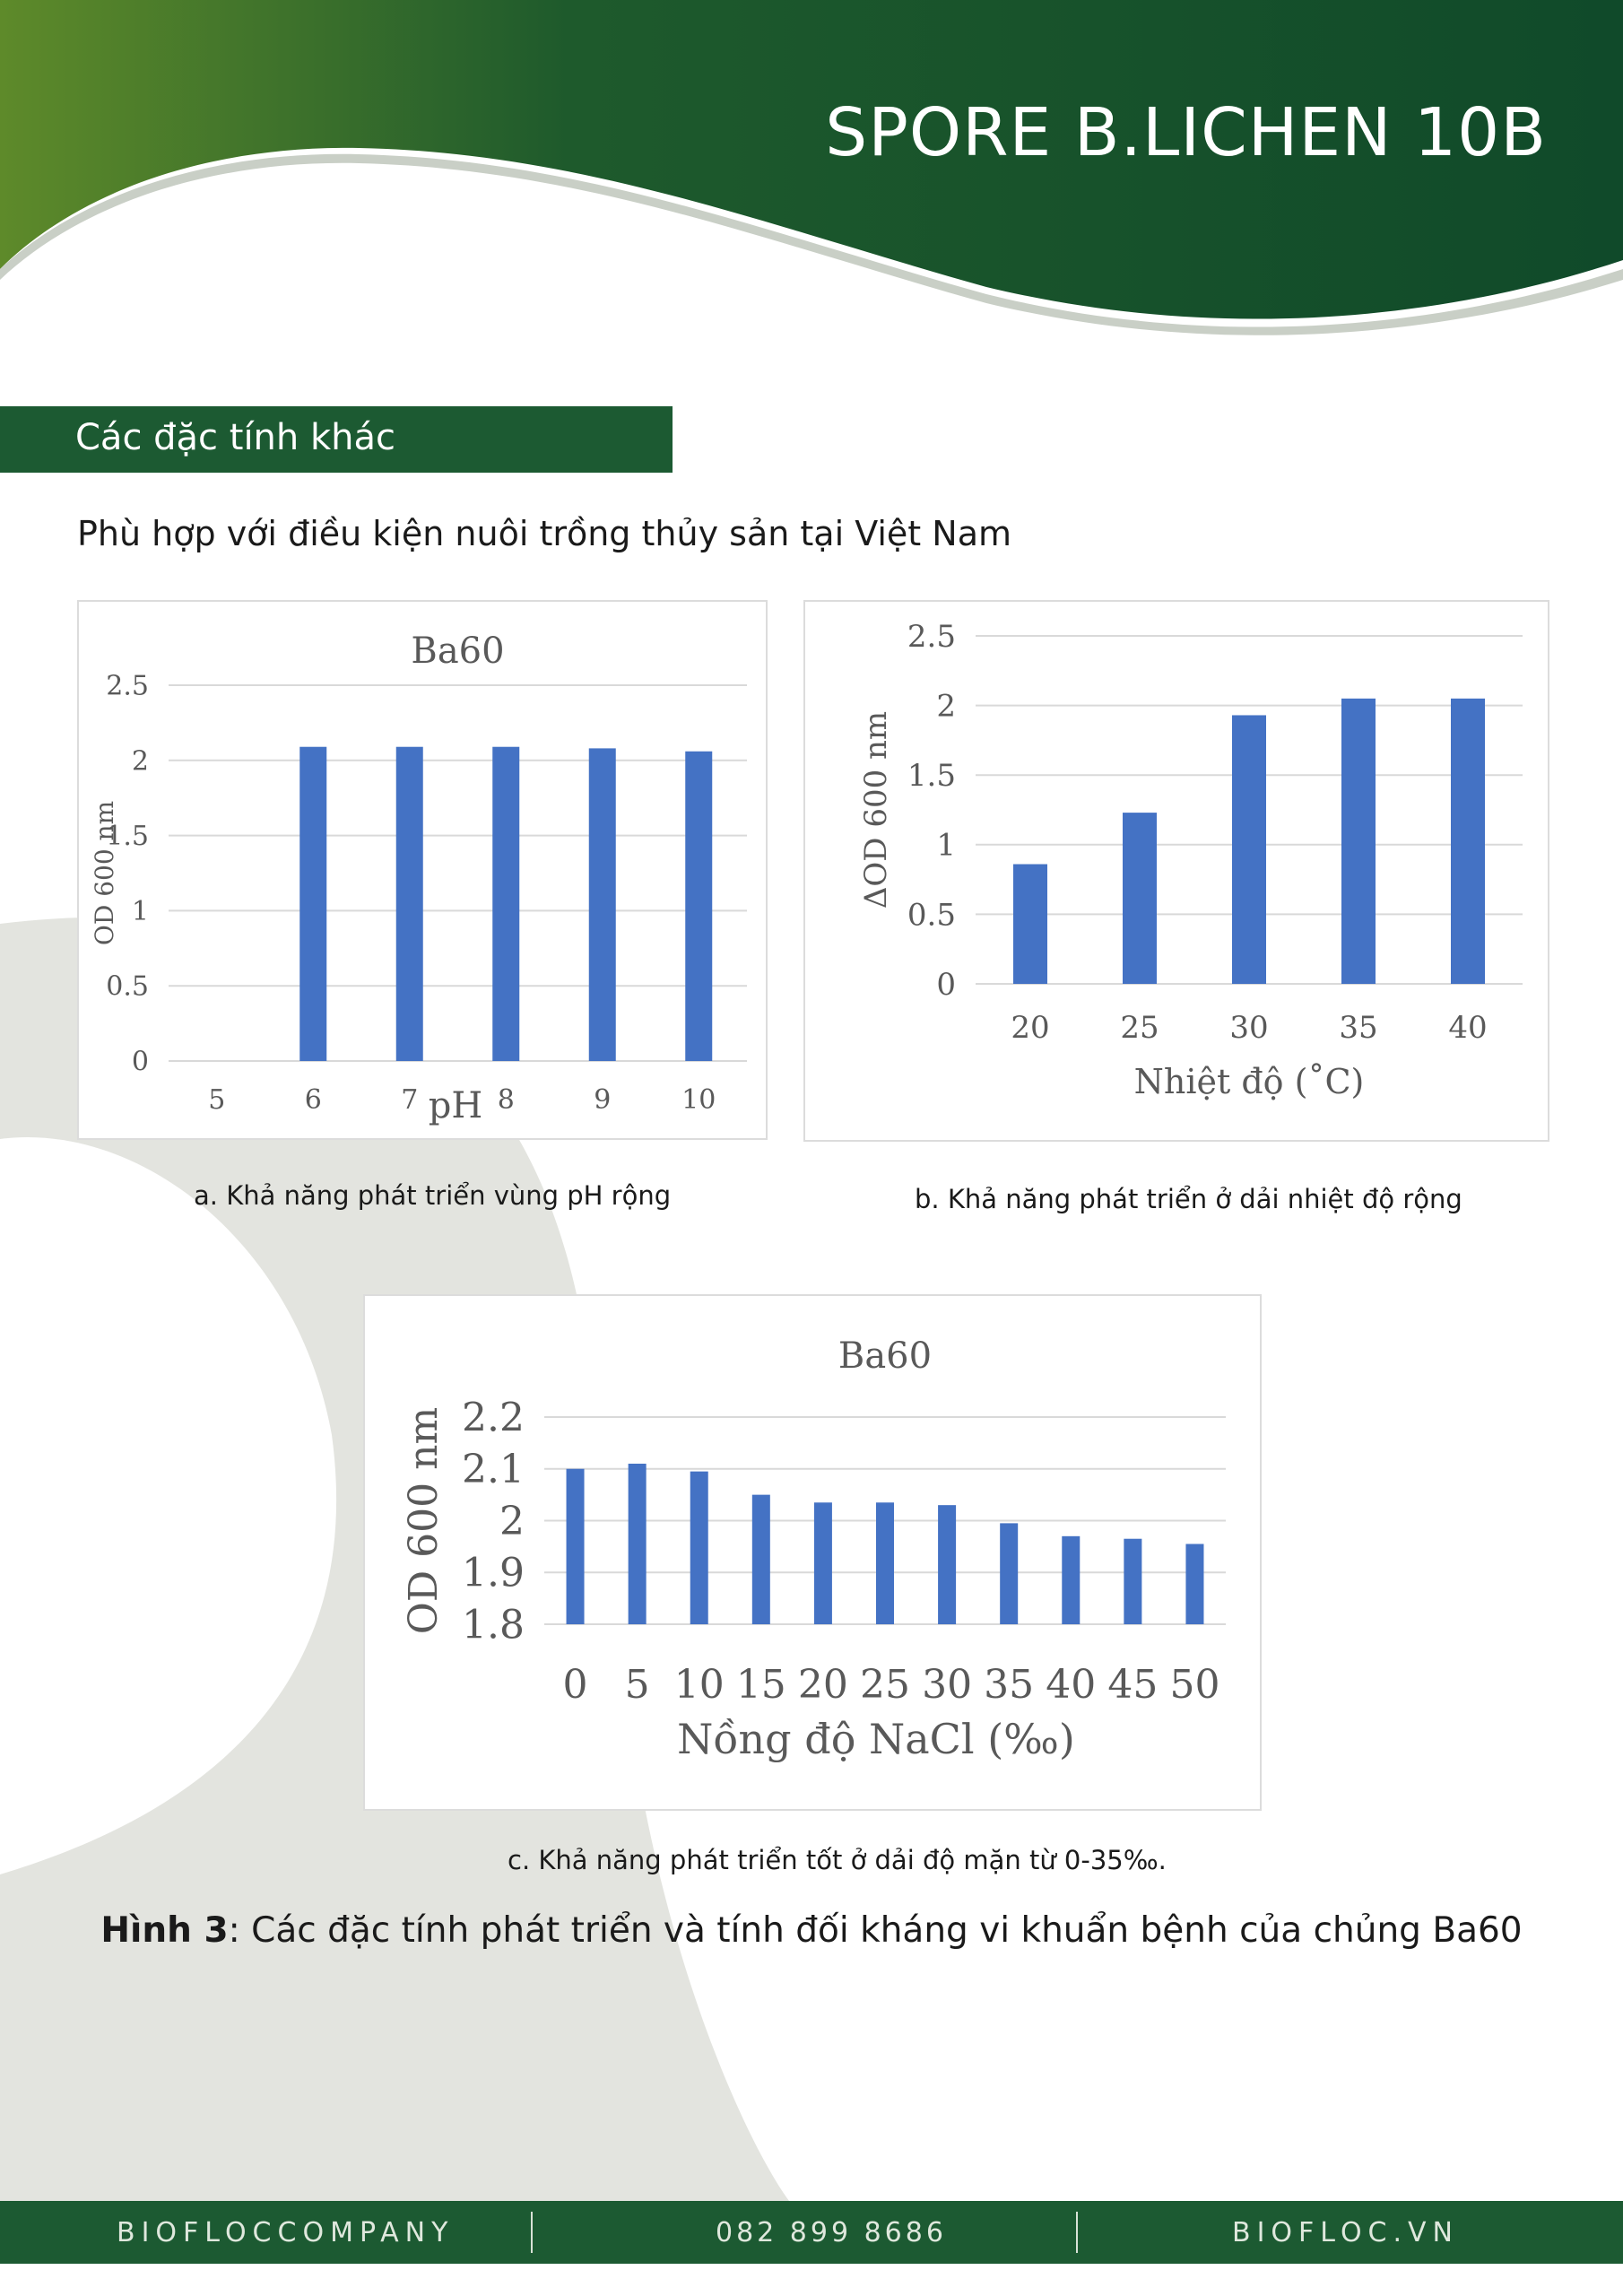 The image size is (1623, 2296). I want to click on footer-website: BIOFLOC.VN, so click(1346, 2232).